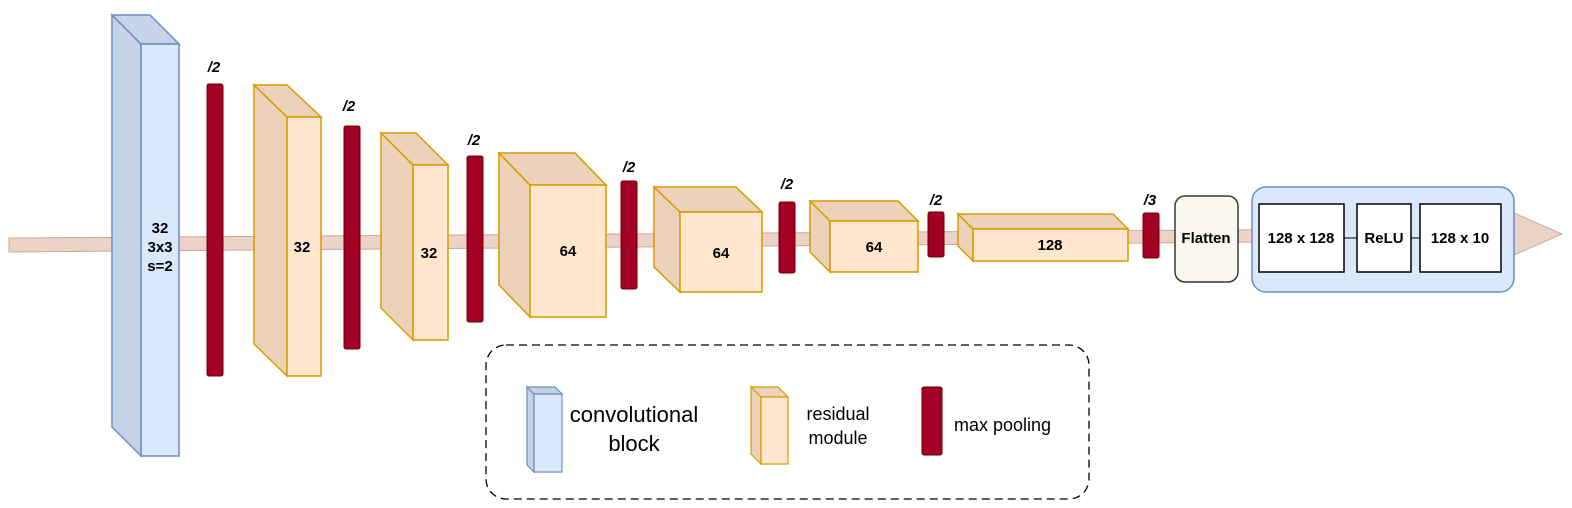  I want to click on relu-layer: ReLU, so click(1384, 238).